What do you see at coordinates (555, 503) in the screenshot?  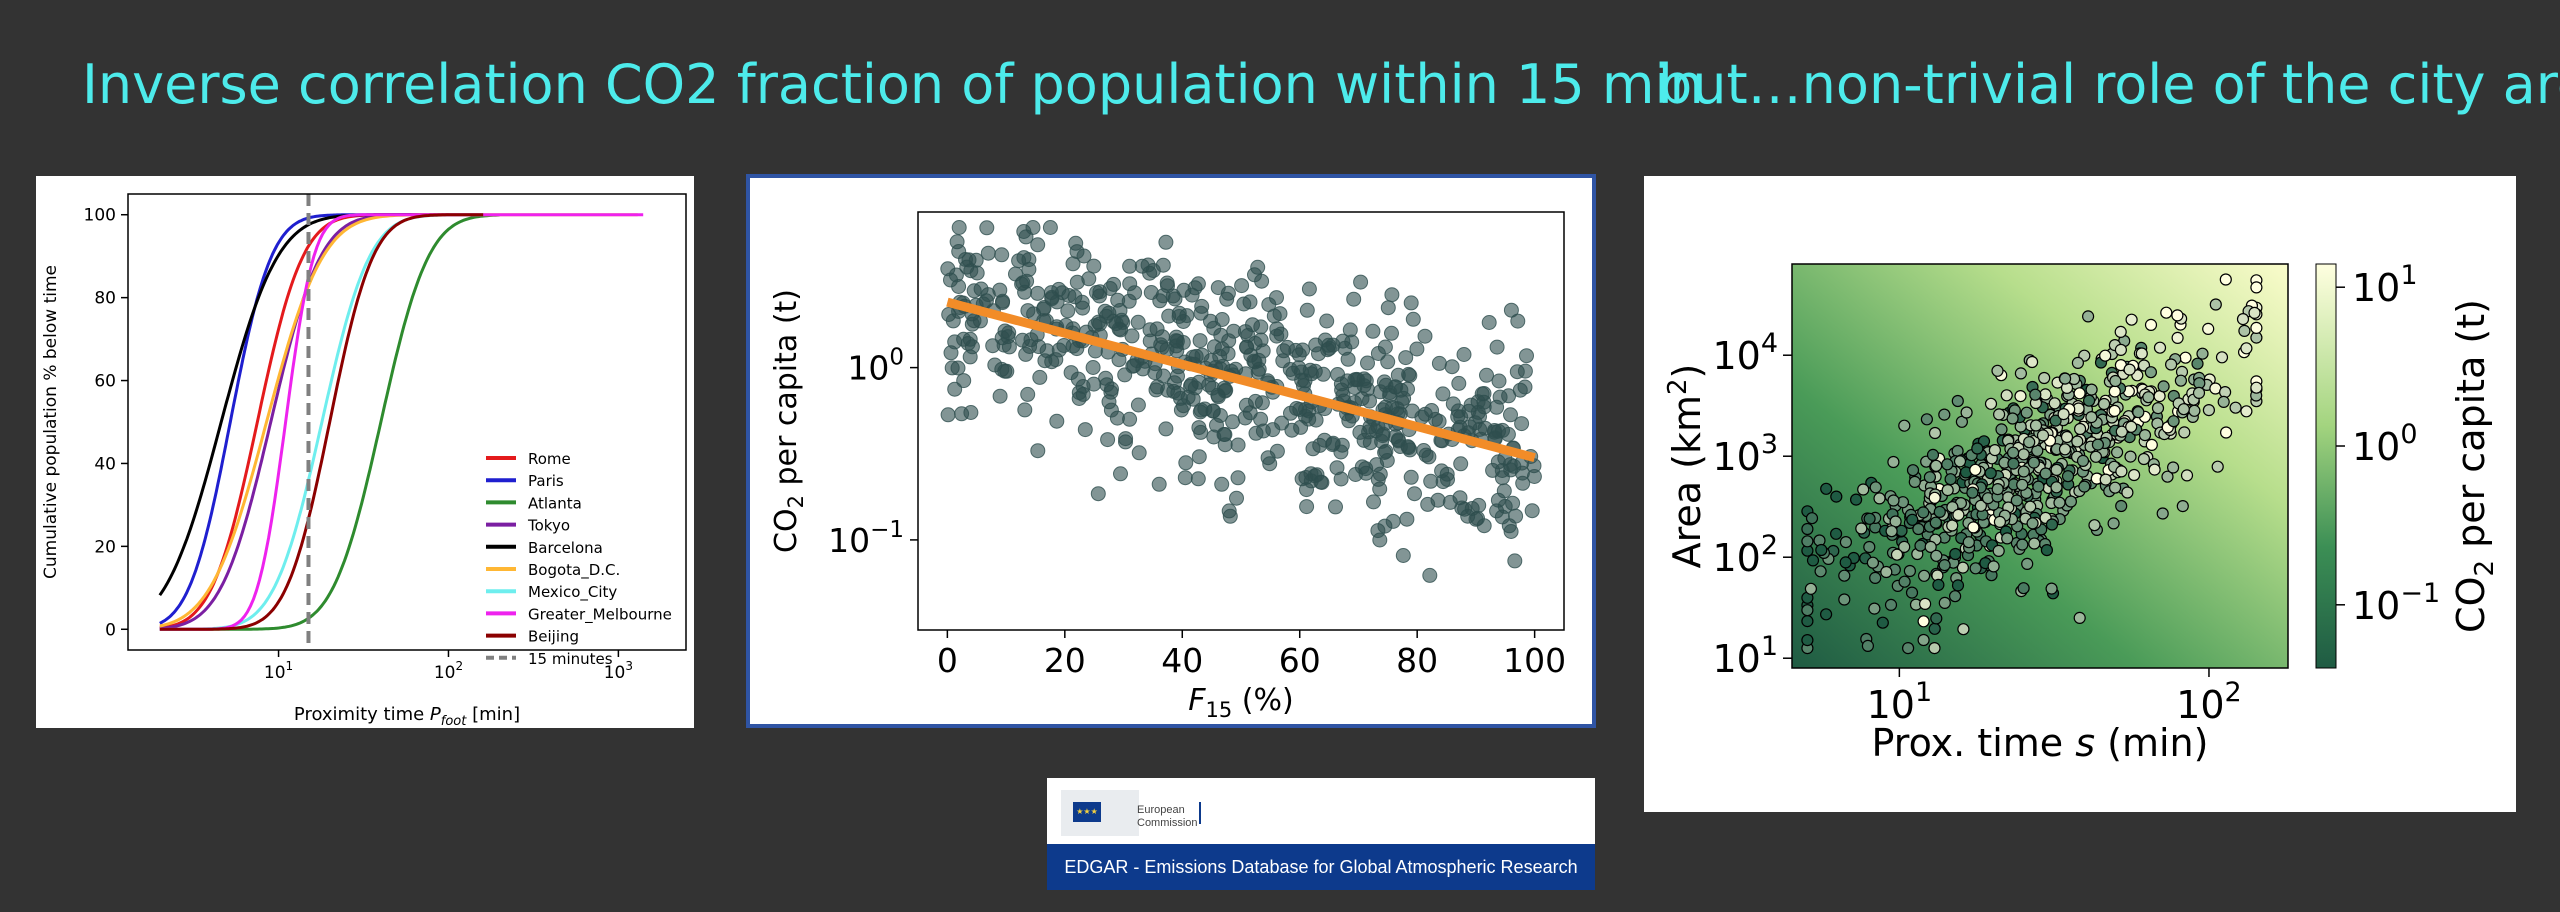 I see `legend-label: Atlanta` at bounding box center [555, 503].